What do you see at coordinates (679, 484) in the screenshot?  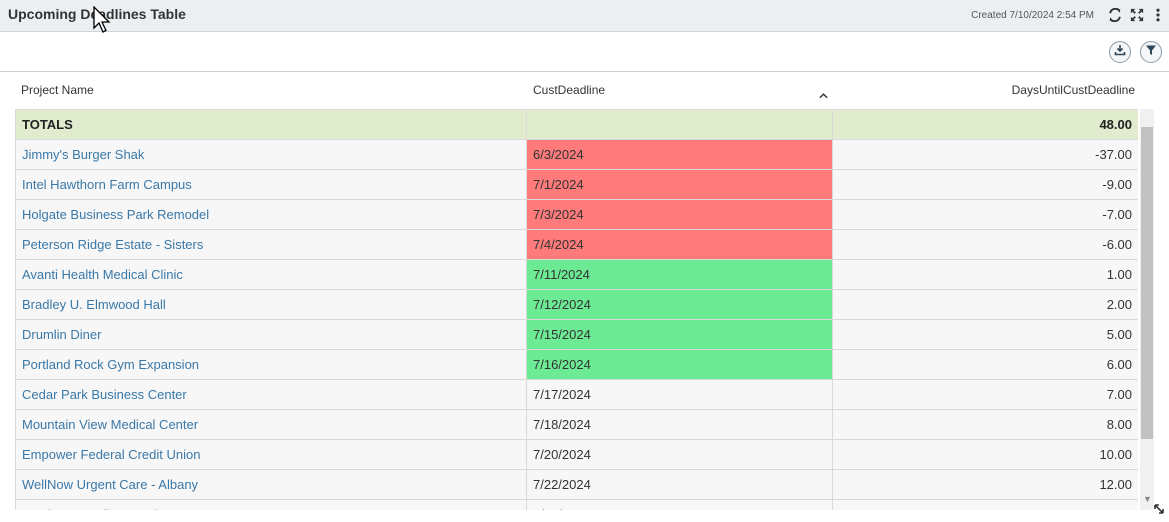 I see `deadline-cell: 7/22/2024` at bounding box center [679, 484].